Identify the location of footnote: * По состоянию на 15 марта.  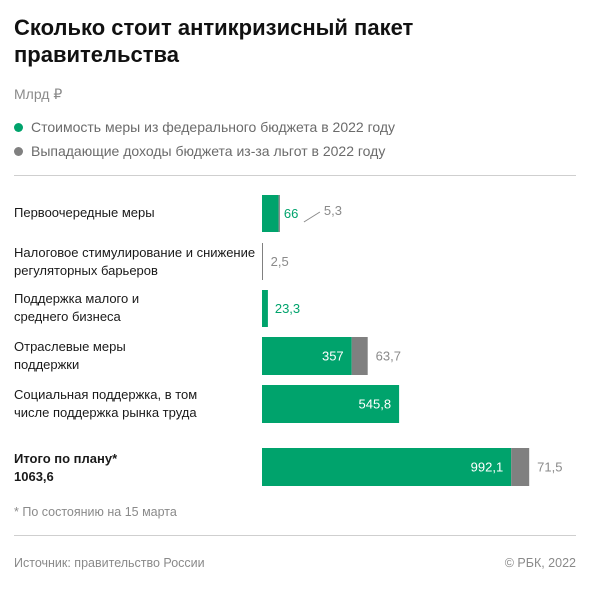
(95, 512).